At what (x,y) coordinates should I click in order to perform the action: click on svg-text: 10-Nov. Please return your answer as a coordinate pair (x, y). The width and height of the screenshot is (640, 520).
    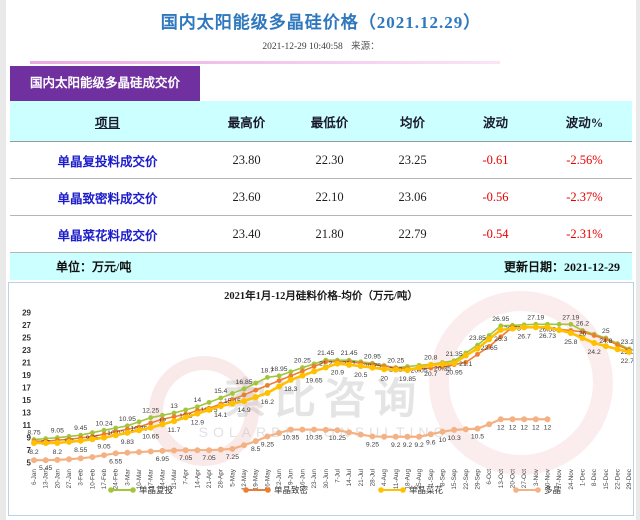
    Looking at the image, I should click on (547, 478).